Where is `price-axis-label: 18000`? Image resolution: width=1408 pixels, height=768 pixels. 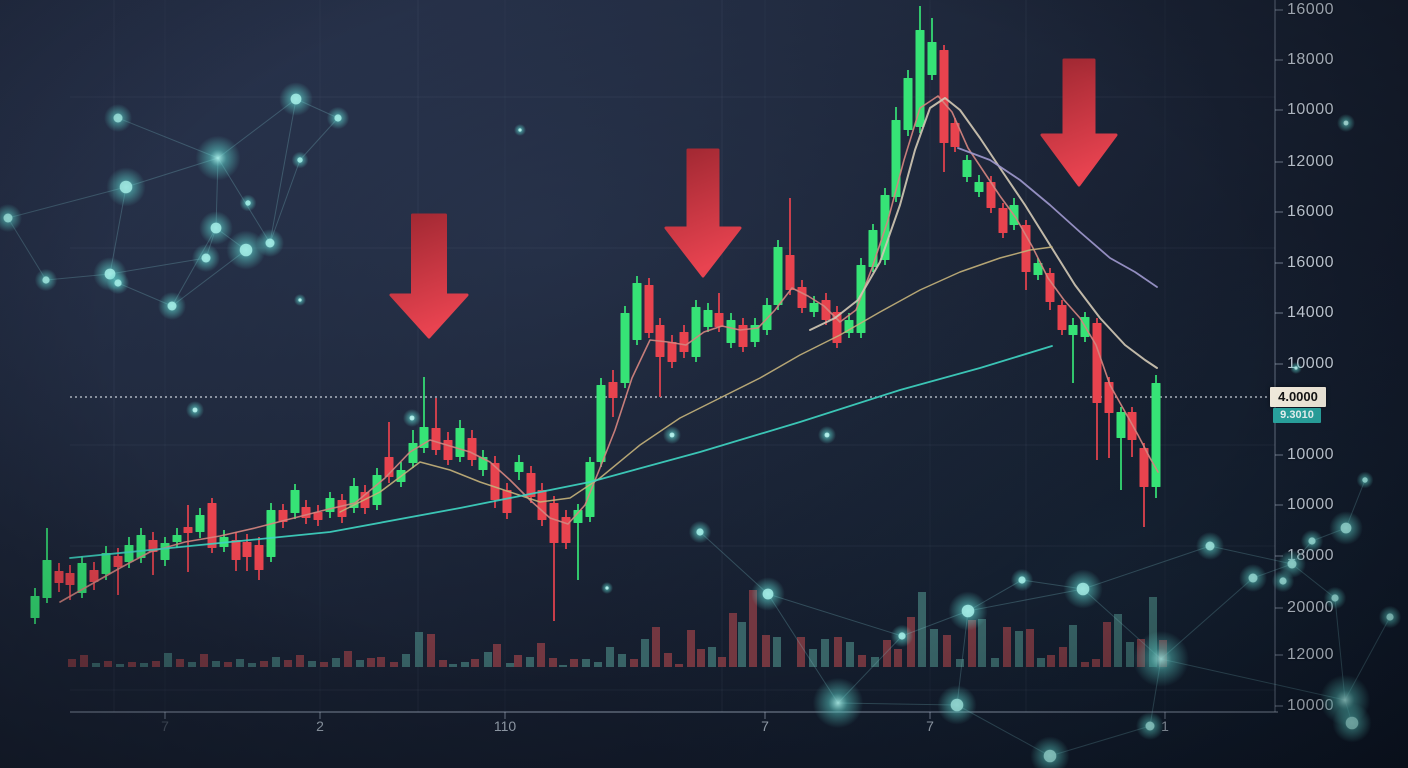 price-axis-label: 18000 is located at coordinates (1310, 59).